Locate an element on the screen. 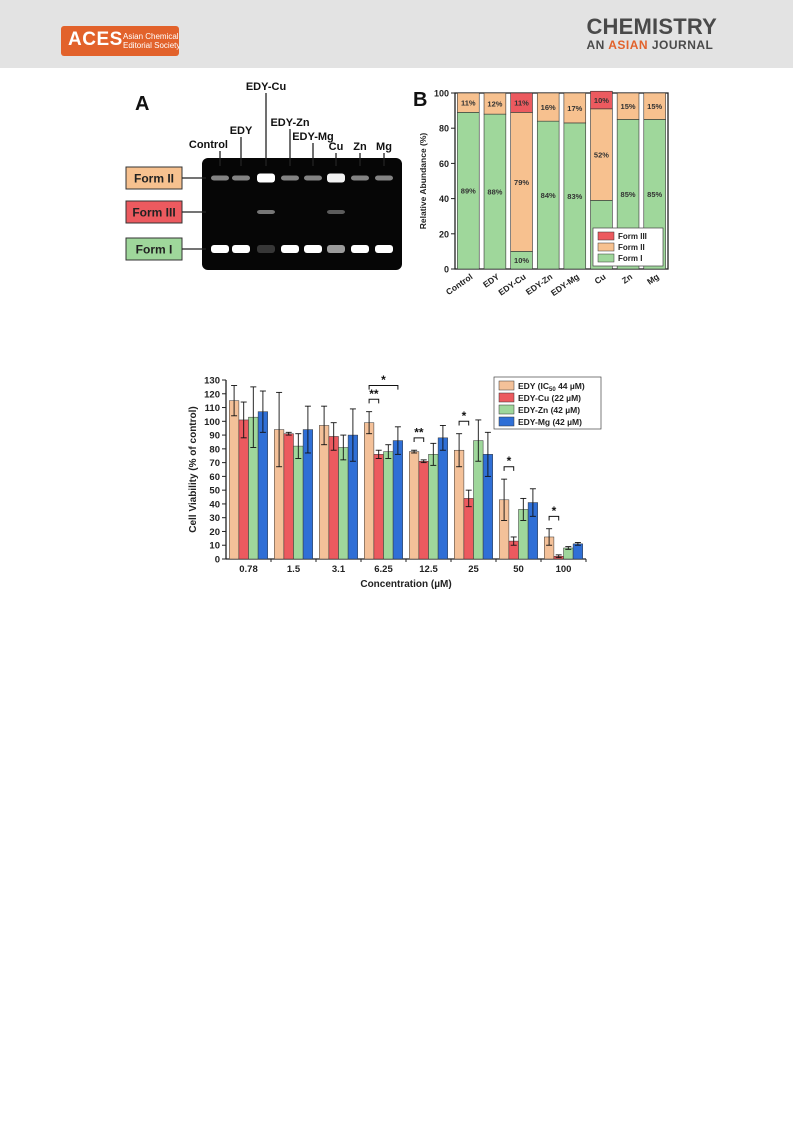  b-bar-label: 83% is located at coordinates (574, 196).